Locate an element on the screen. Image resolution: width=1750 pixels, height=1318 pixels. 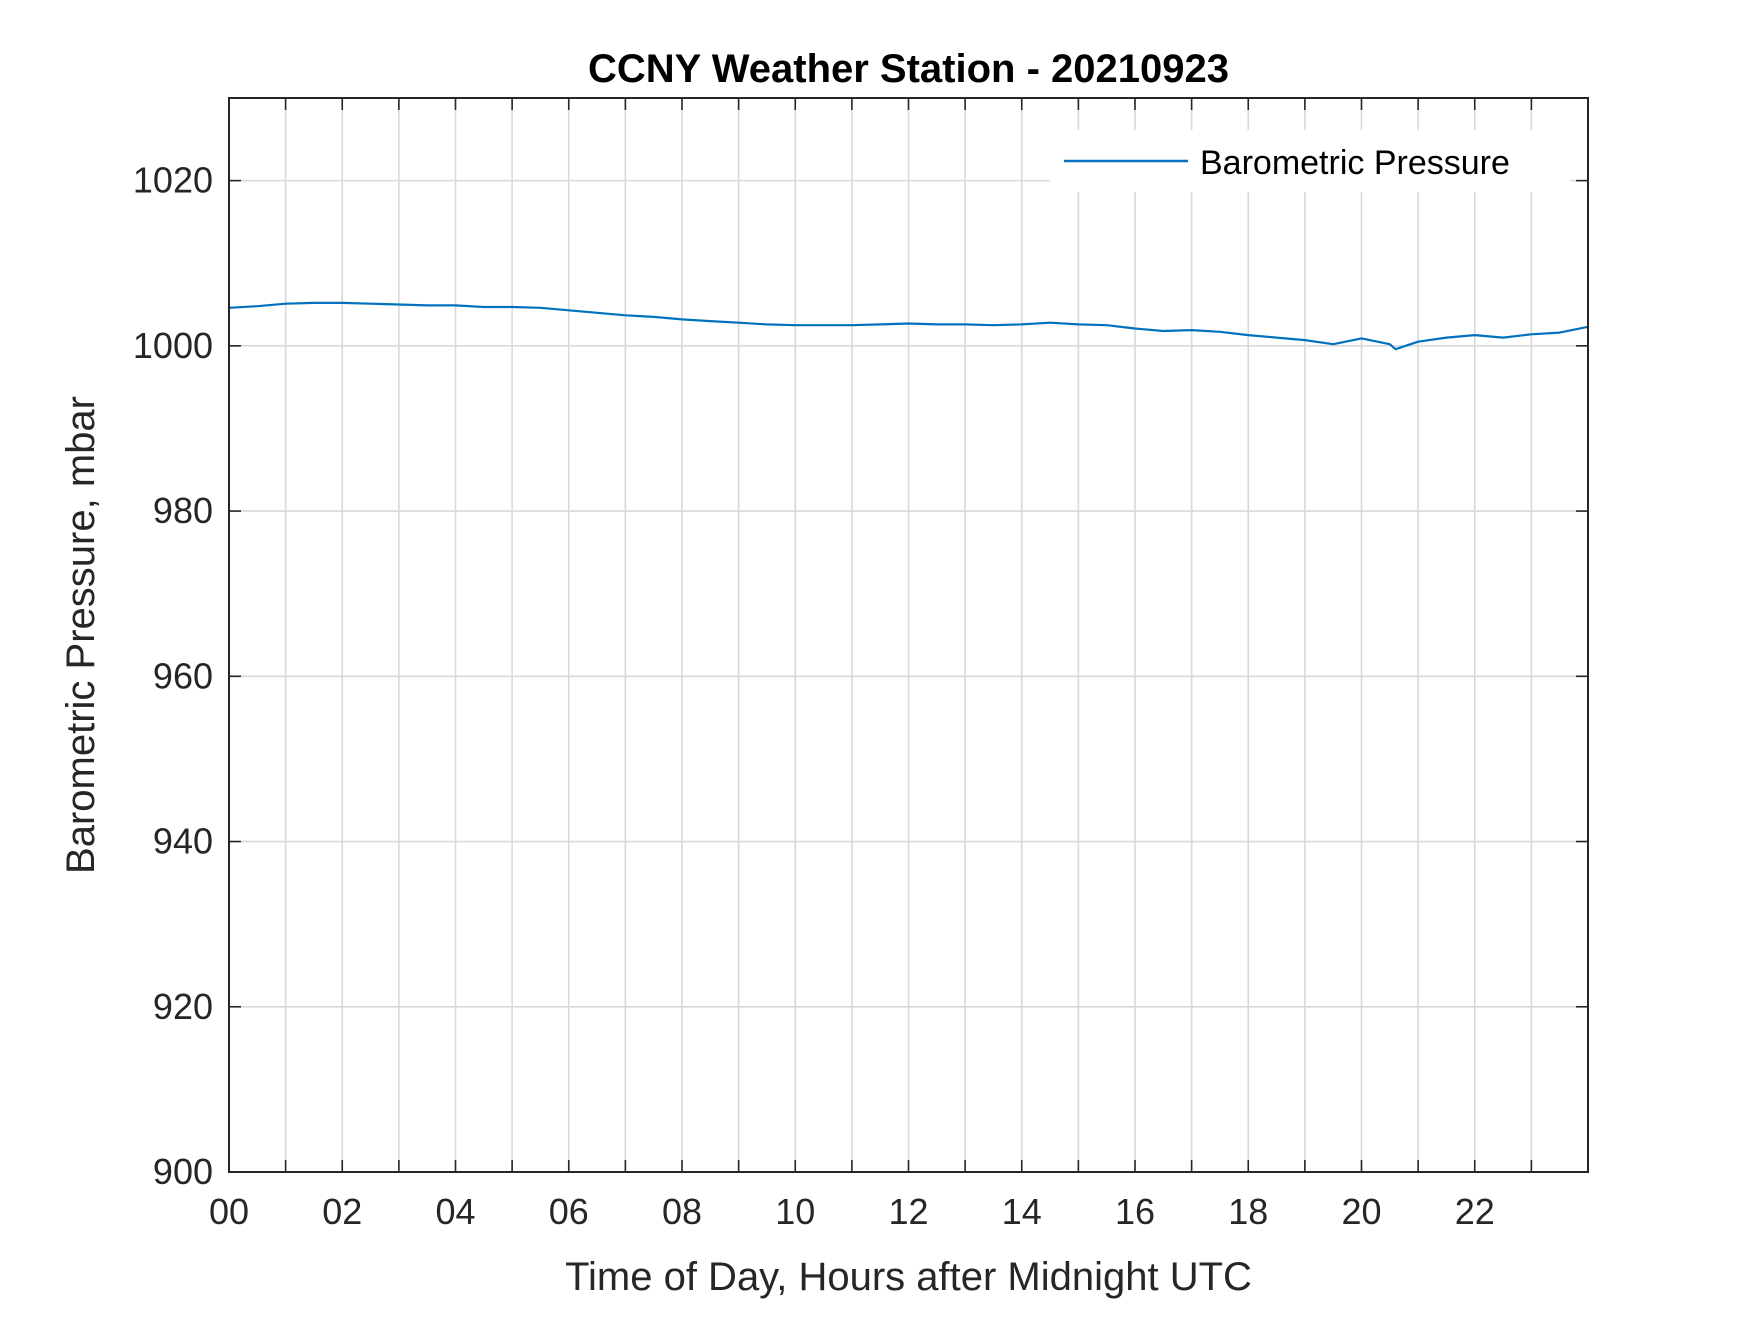
x-tick-label: 08 is located at coordinates (682, 1211).